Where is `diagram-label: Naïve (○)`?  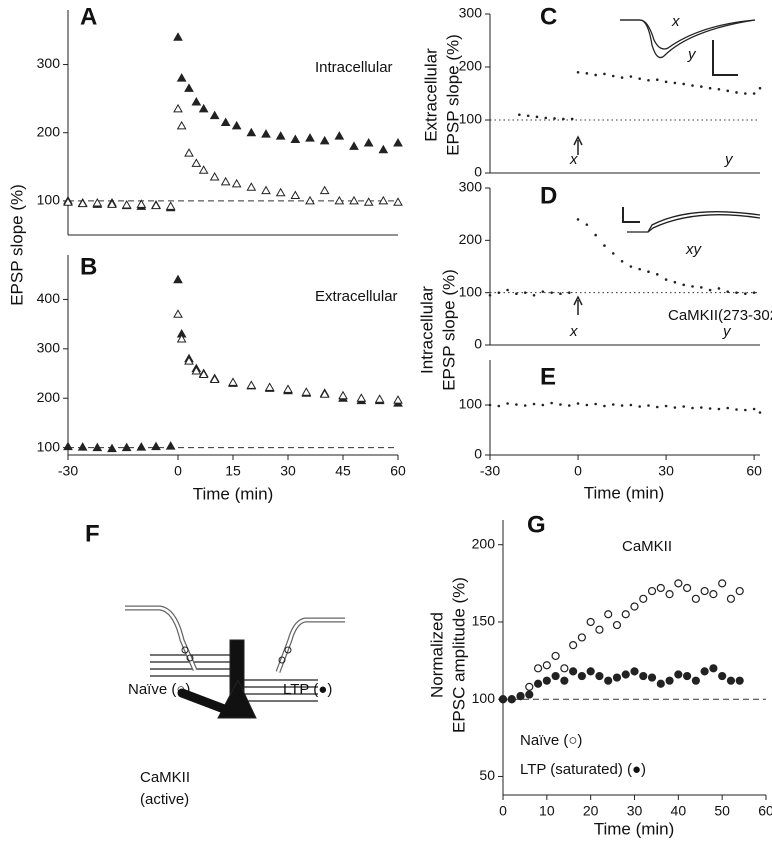 diagram-label: Naïve (○) is located at coordinates (159, 689).